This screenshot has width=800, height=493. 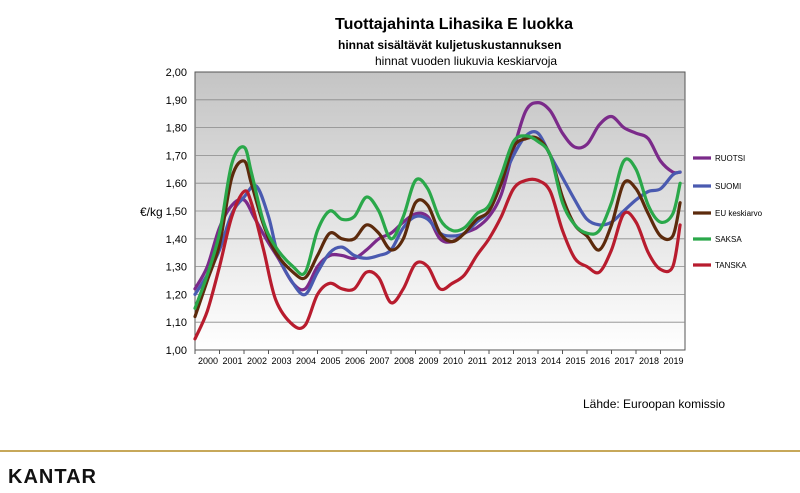 I want to click on x-tick-label: 2011, so click(x=477, y=361).